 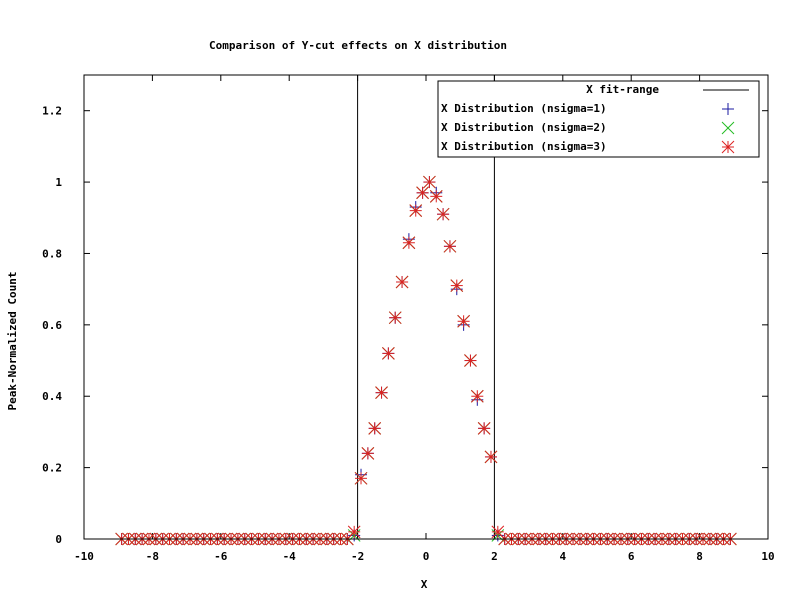 I want to click on legend-series-3-marker, so click(x=728, y=147).